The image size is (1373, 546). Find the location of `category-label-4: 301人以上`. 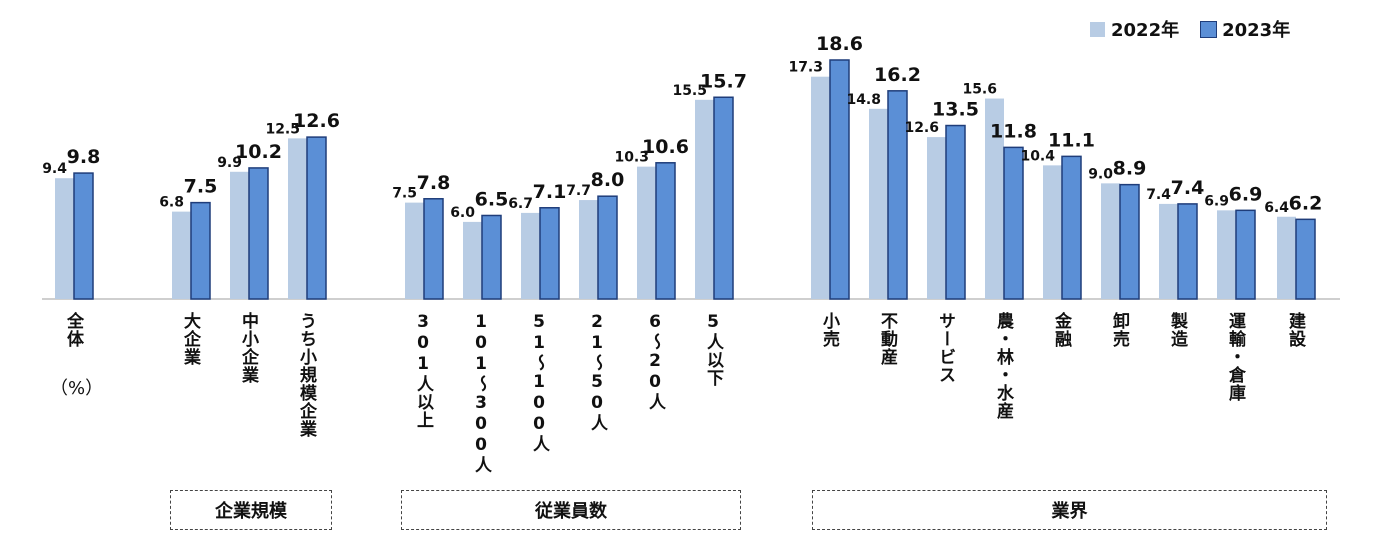

category-label-4: 301人以上 is located at coordinates (423, 370).